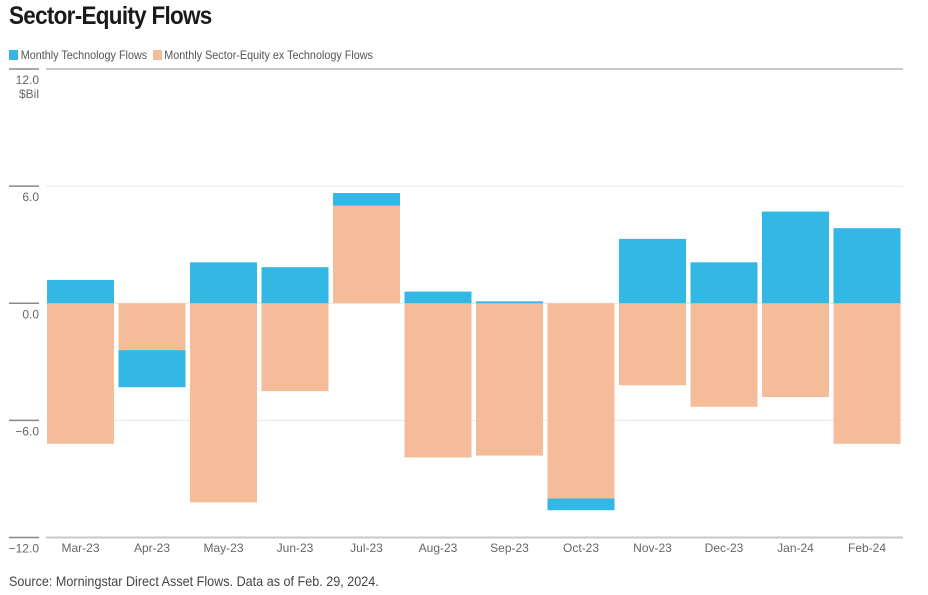  What do you see at coordinates (366, 548) in the screenshot?
I see `xtick-label: Jul-23` at bounding box center [366, 548].